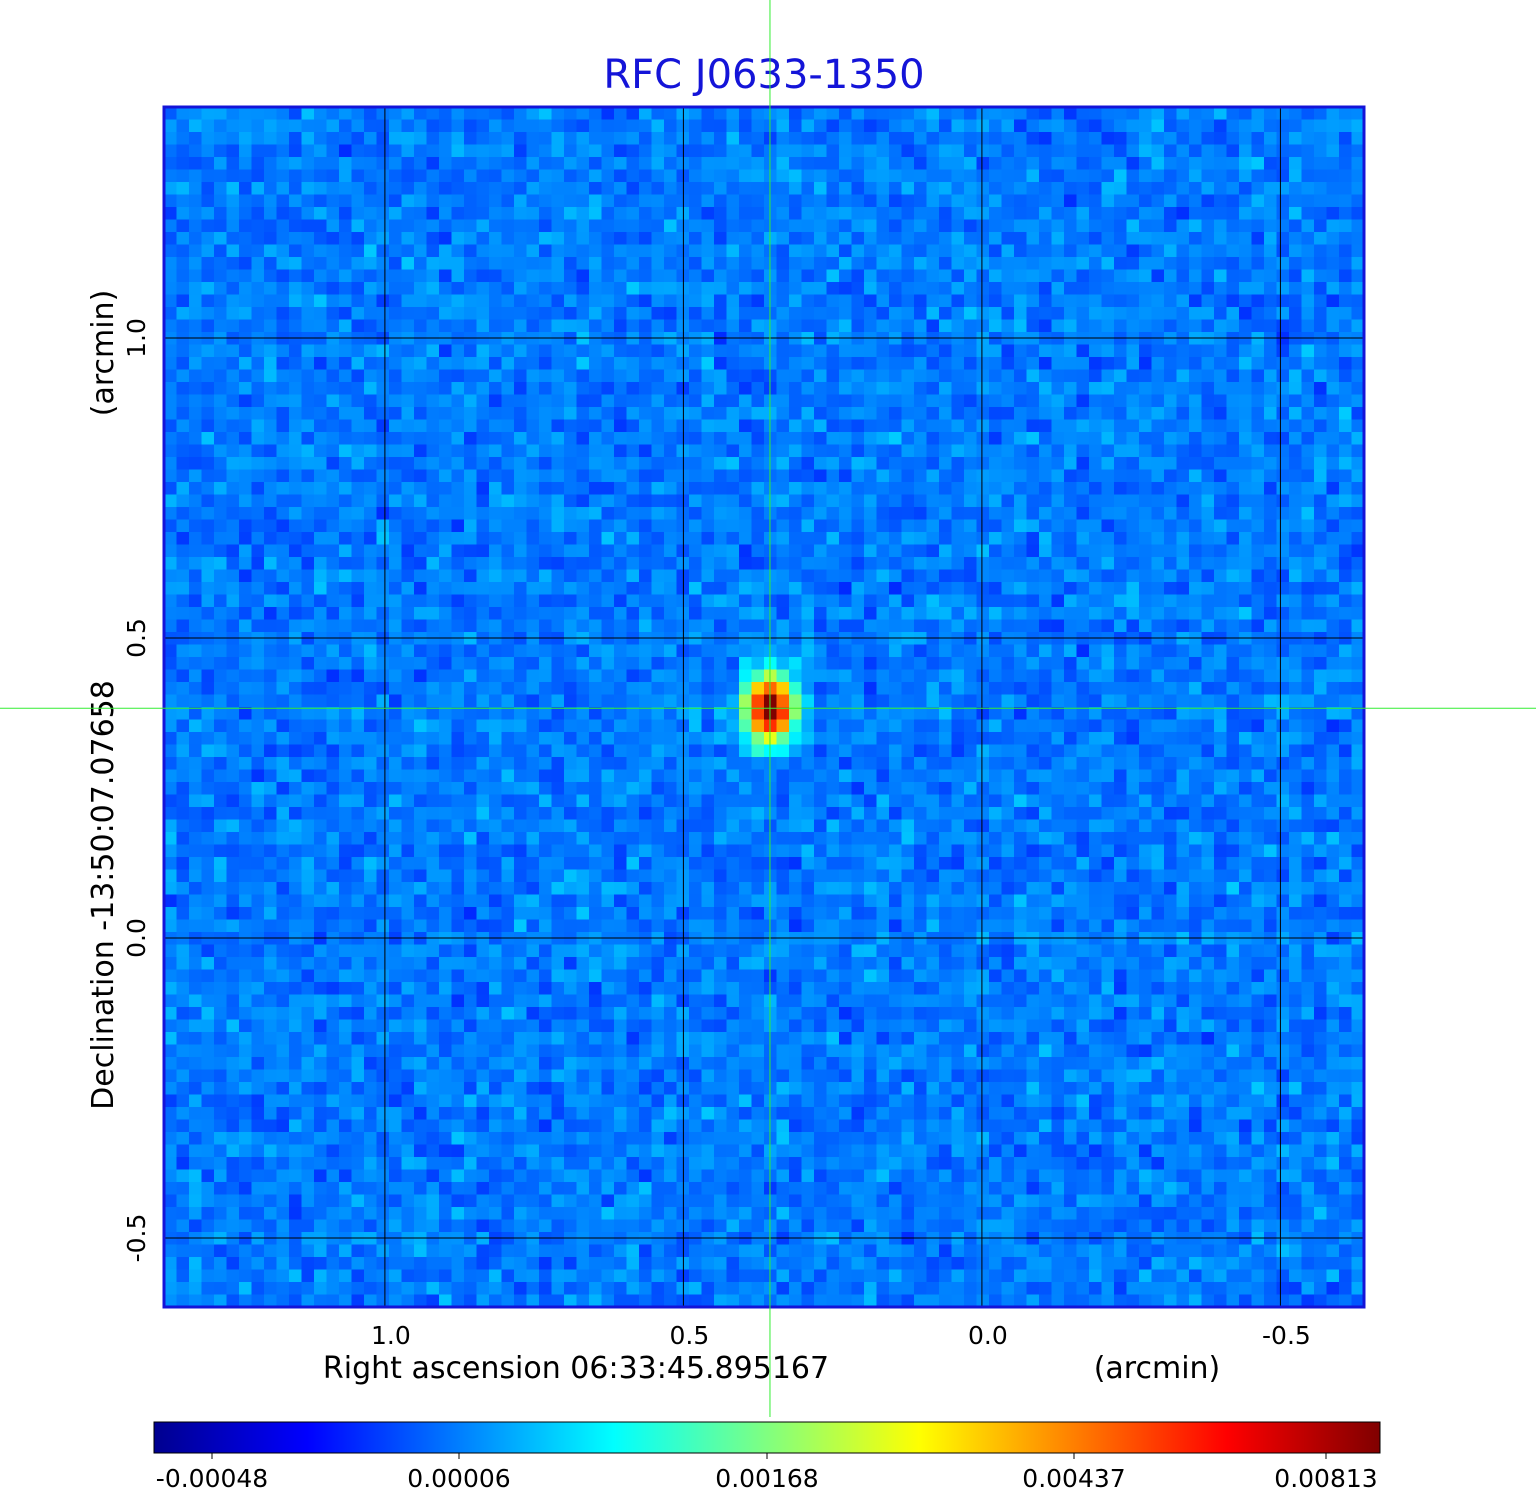  What do you see at coordinates (103, 353) in the screenshot?
I see `y-axis-unit: (arcmin)` at bounding box center [103, 353].